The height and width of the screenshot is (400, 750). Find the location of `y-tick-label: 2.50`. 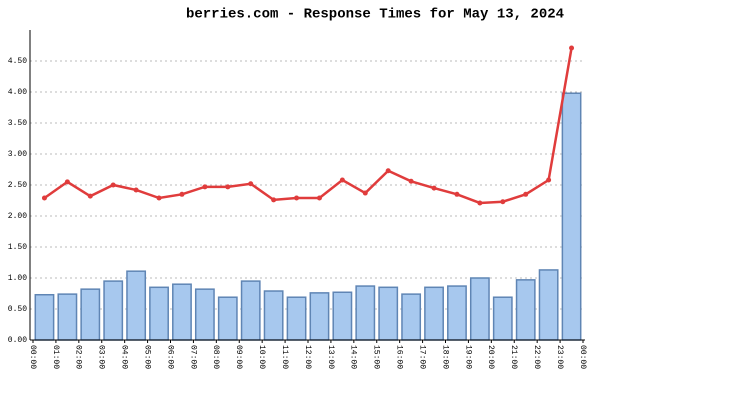

y-tick-label: 2.50 is located at coordinates (17, 185).